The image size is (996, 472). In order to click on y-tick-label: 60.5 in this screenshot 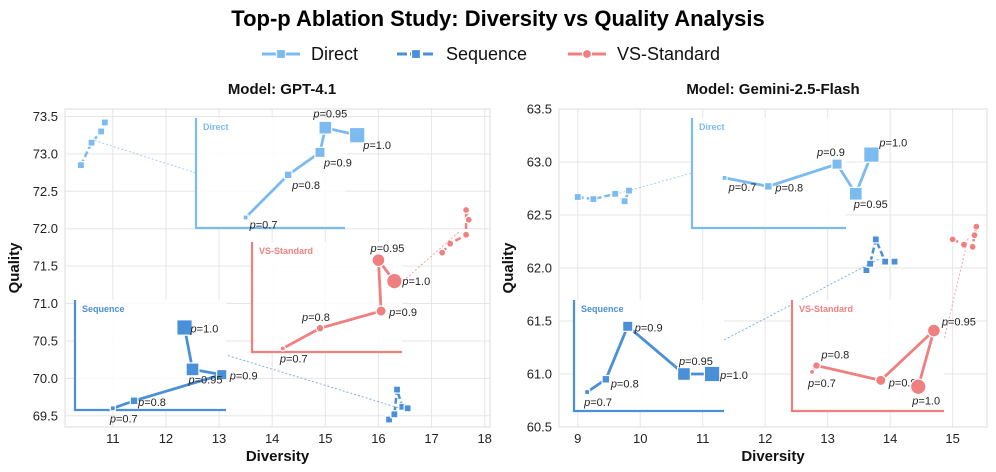, I will do `click(539, 427)`.